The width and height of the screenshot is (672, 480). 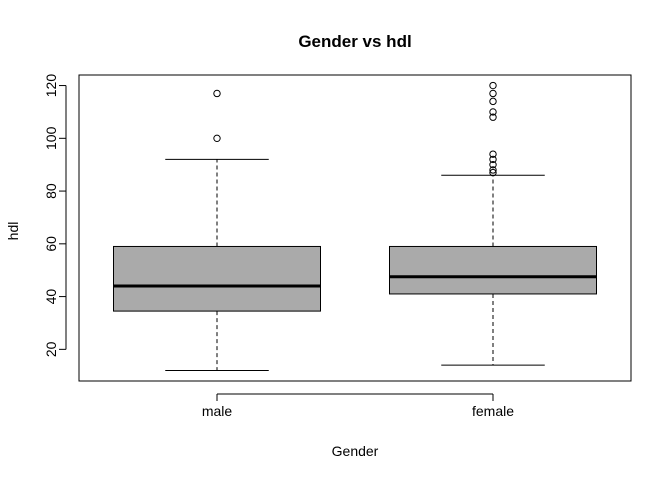 What do you see at coordinates (493, 411) in the screenshot?
I see `x-tick-label: female` at bounding box center [493, 411].